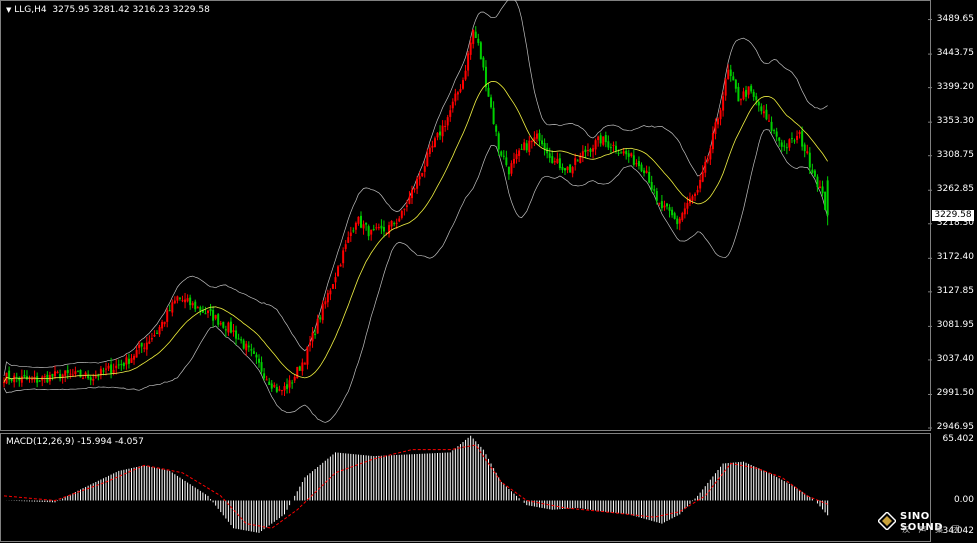 The image size is (977, 543). Describe the element at coordinates (955, 257) in the screenshot. I see `price-tick-label: 3172.40` at that location.